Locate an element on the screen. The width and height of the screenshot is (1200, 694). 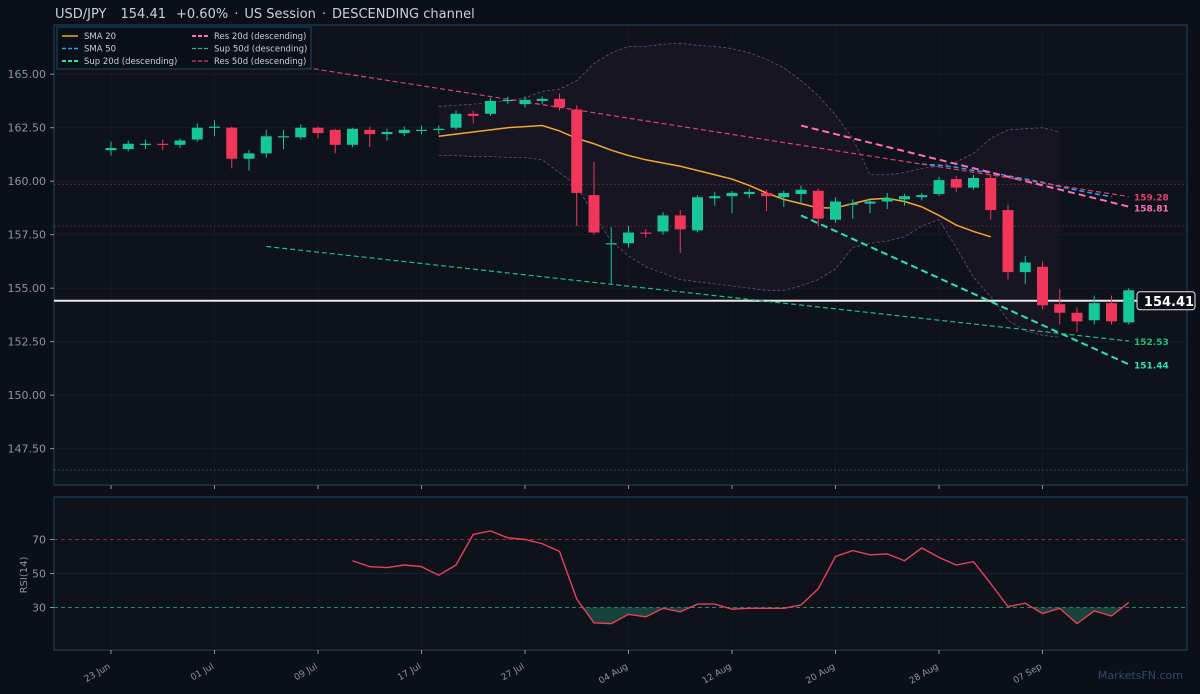
end-label: 159.28 is located at coordinates (1151, 199).